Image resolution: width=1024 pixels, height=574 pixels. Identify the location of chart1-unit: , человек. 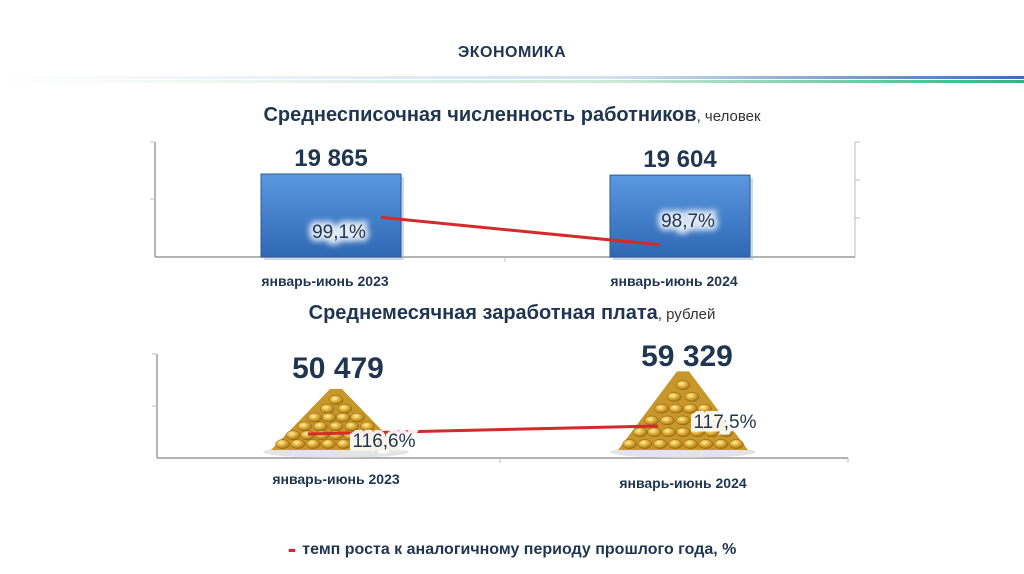
(728, 116).